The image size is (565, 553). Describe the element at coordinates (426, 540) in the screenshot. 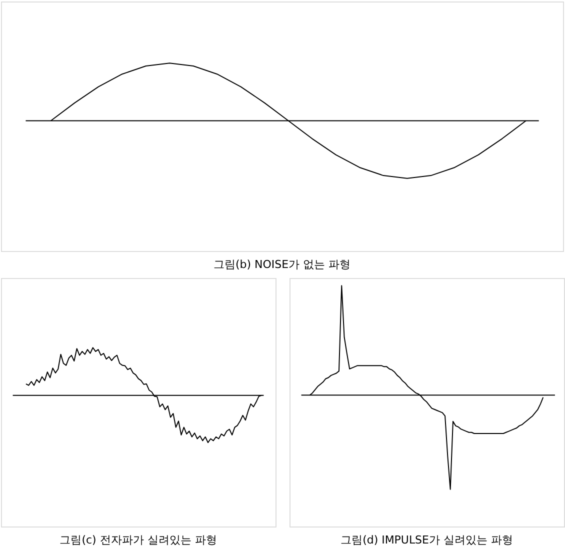

I see `text: 그림(d) IMPULSE가 실려있는 파형` at that location.